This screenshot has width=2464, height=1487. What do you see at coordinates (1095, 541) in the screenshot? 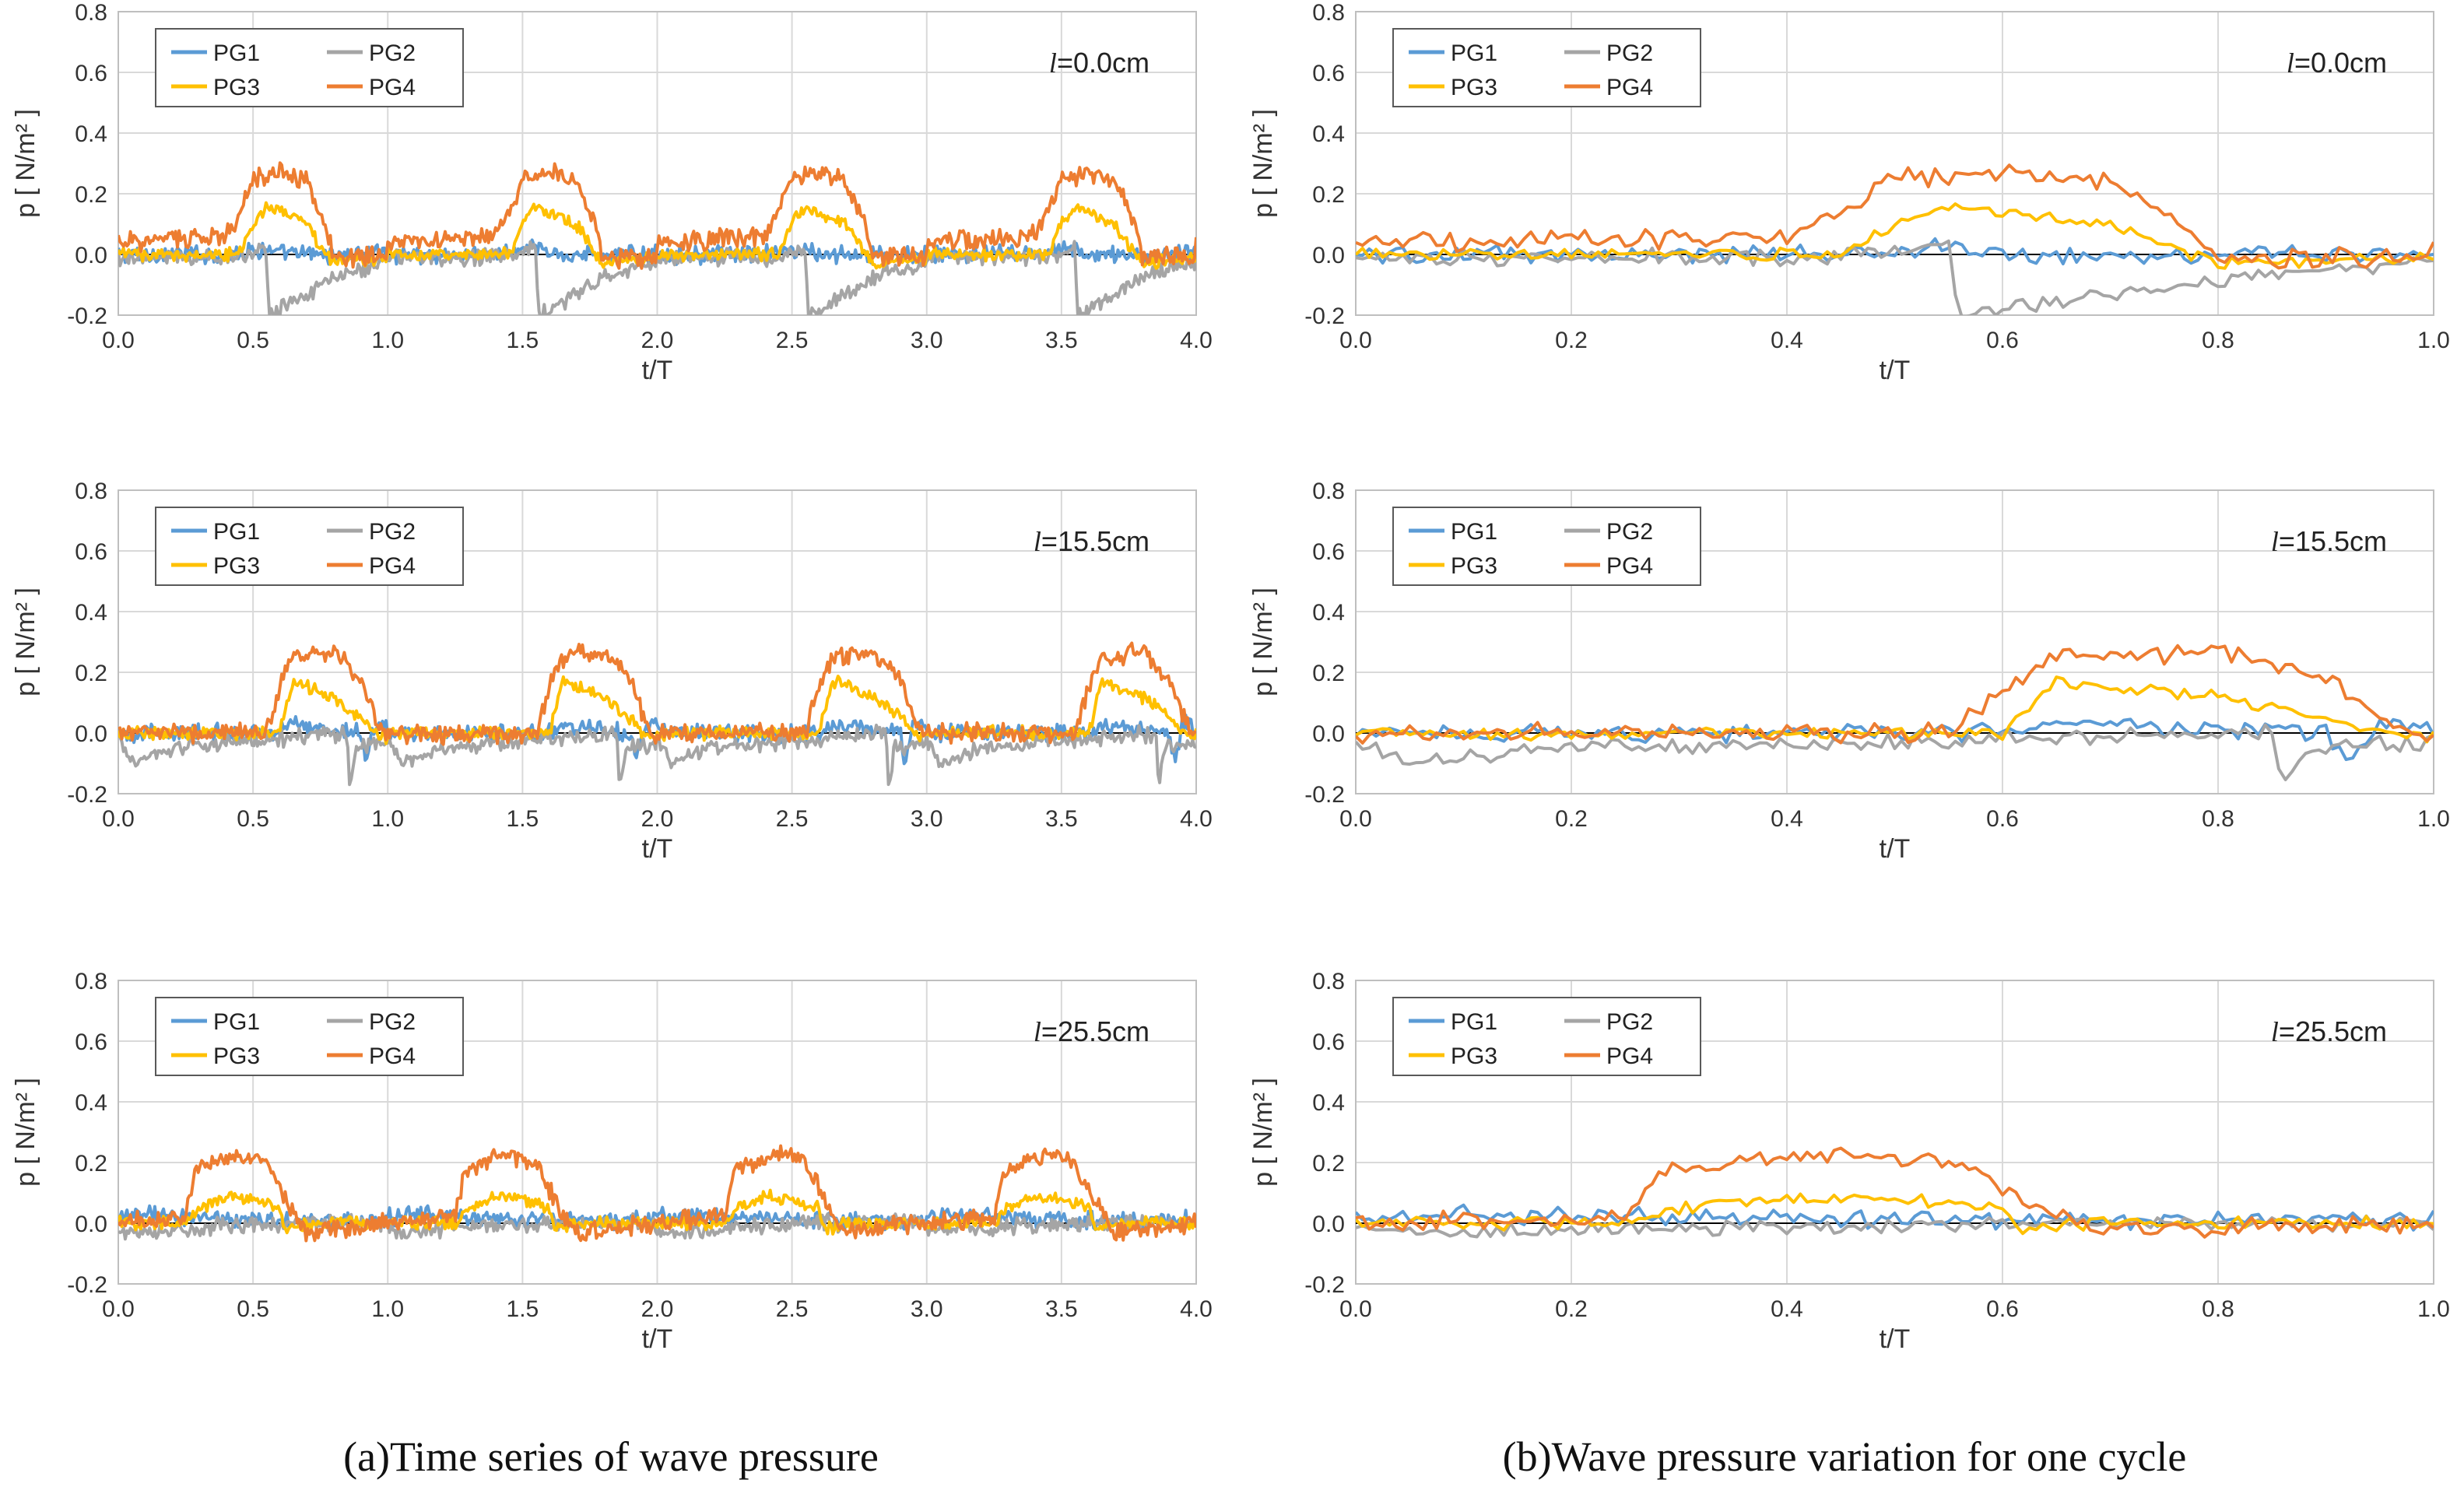
I see `annotation-value: =15.5cm` at bounding box center [1095, 541].